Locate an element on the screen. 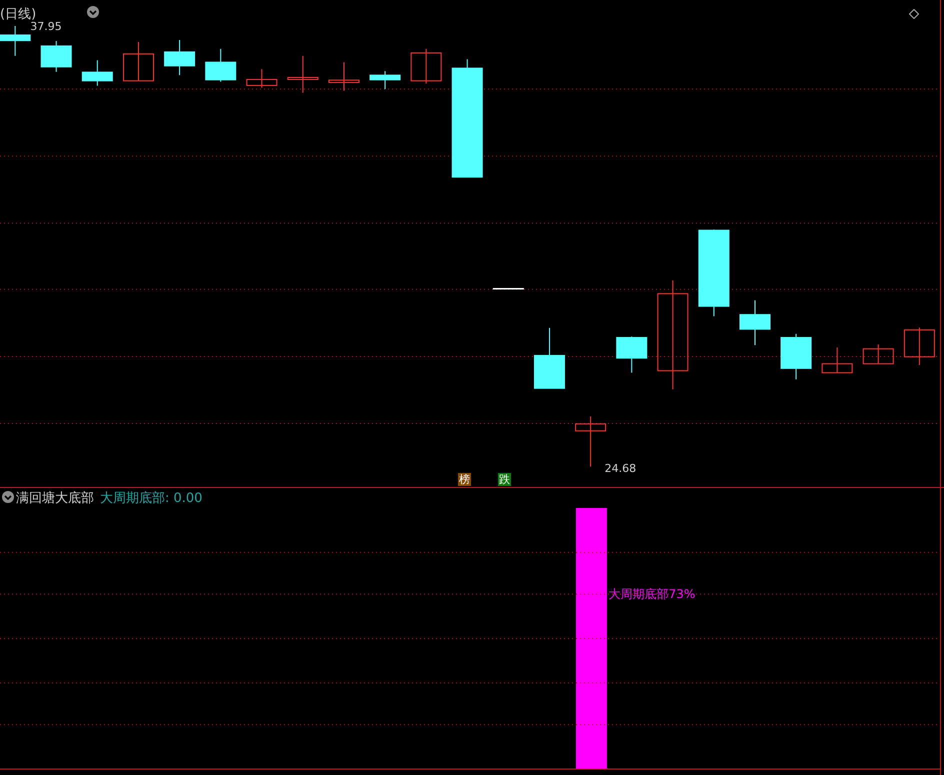  chart-title: 满回塘大底部 is located at coordinates (55, 498).